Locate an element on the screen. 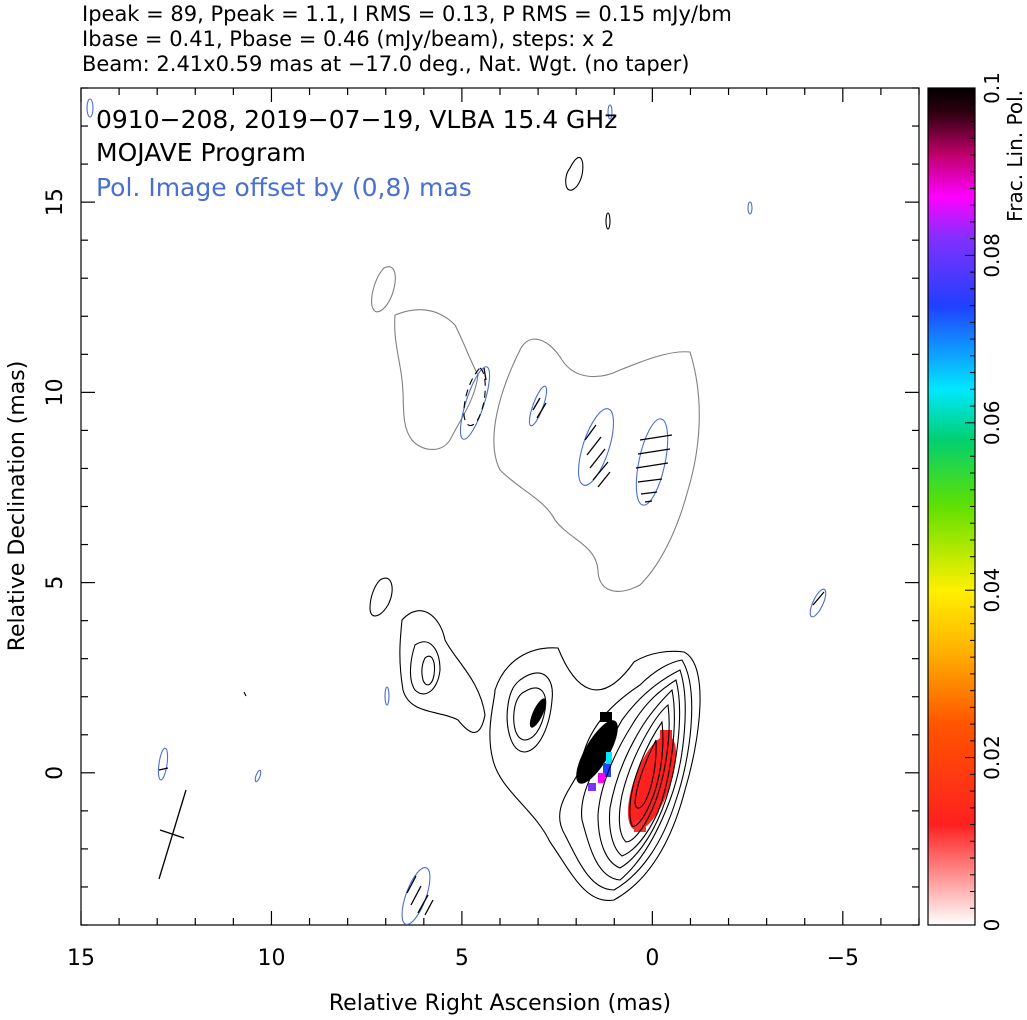 Image resolution: width=1027 pixels, height=1020 pixels. colorbar-label: Frac. Lin. Pol. is located at coordinates (1015, 156).